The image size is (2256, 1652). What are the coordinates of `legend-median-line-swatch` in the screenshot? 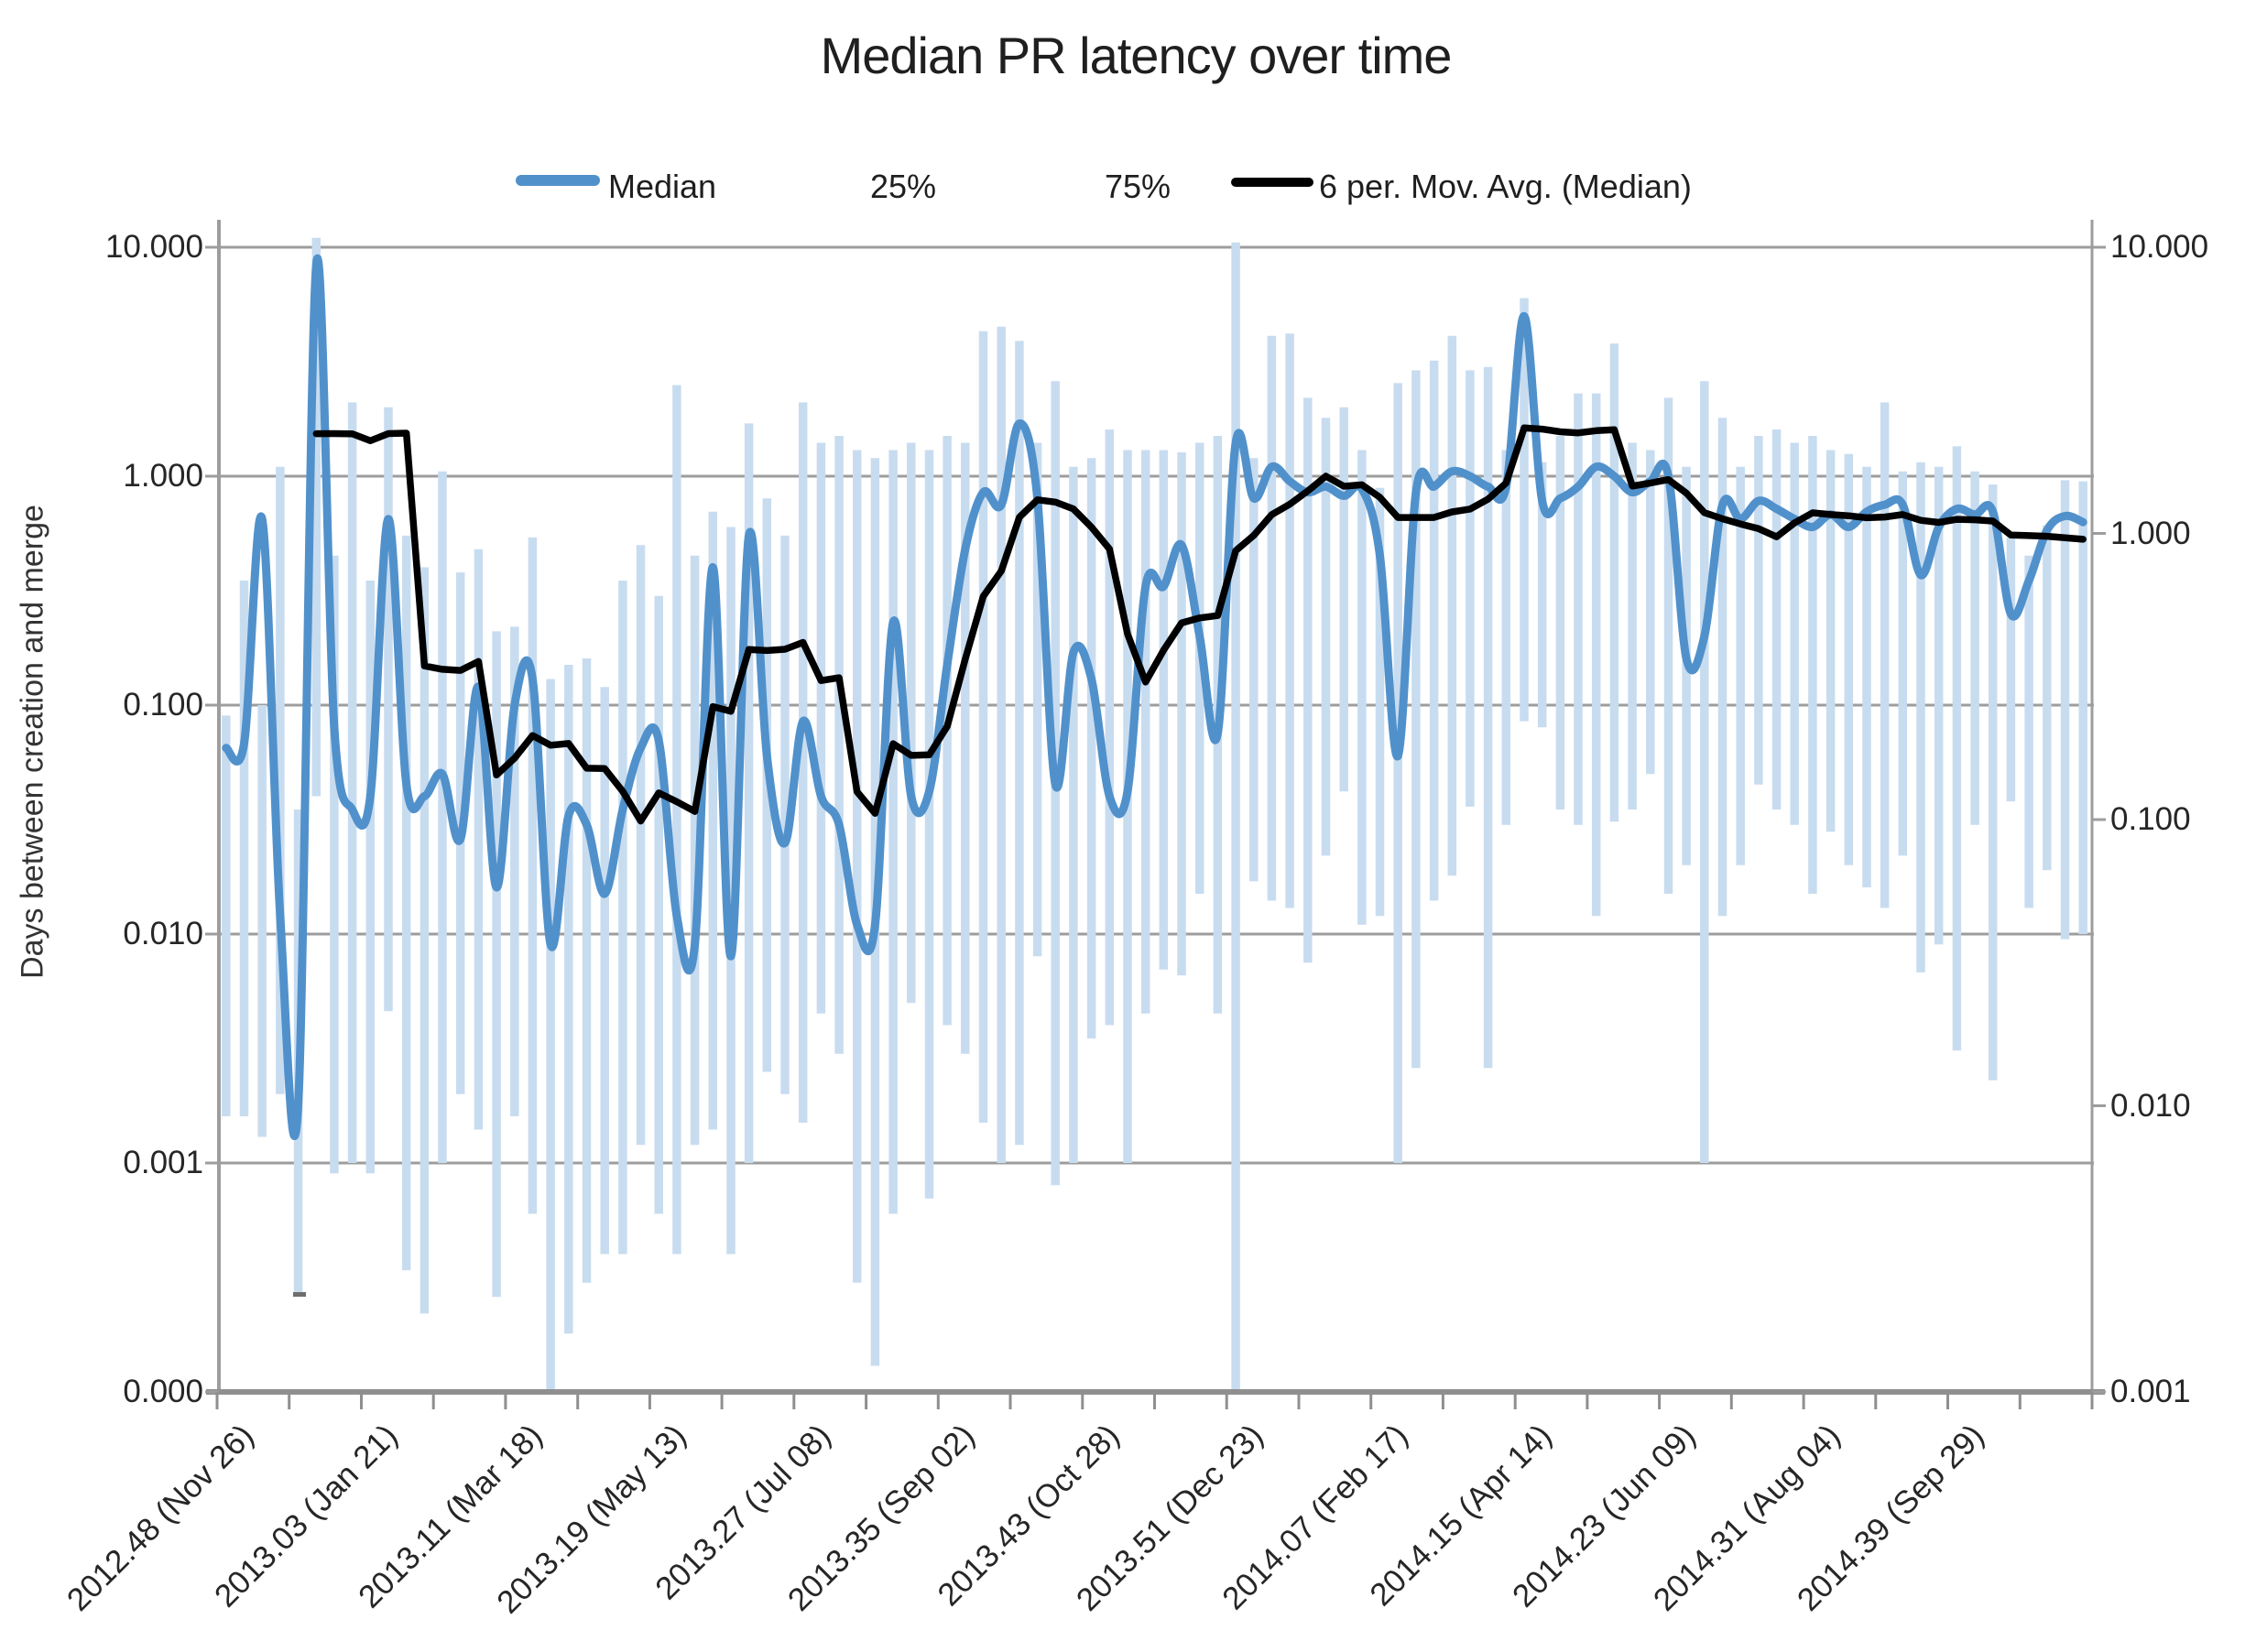 It's located at (558, 181).